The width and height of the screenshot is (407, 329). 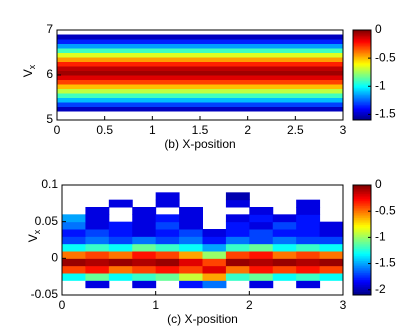 I want to click on y-axis-label-sub: x, so click(x=37, y=231).